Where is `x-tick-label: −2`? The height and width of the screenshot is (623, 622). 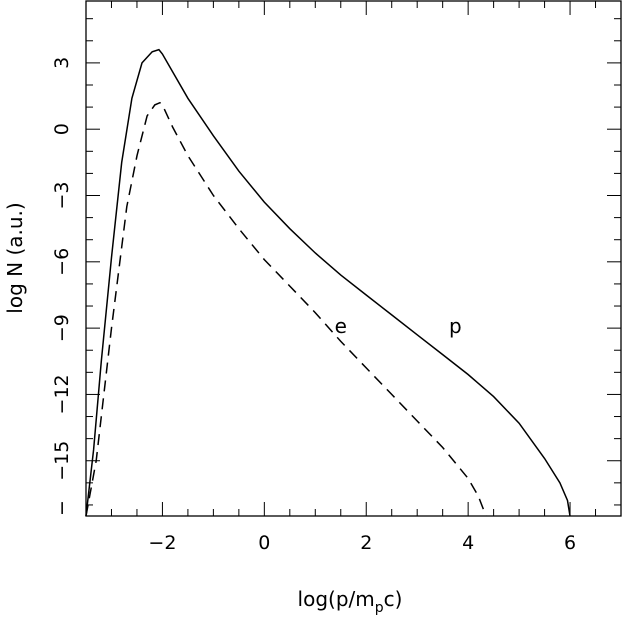 x-tick-label: −2 is located at coordinates (162, 543).